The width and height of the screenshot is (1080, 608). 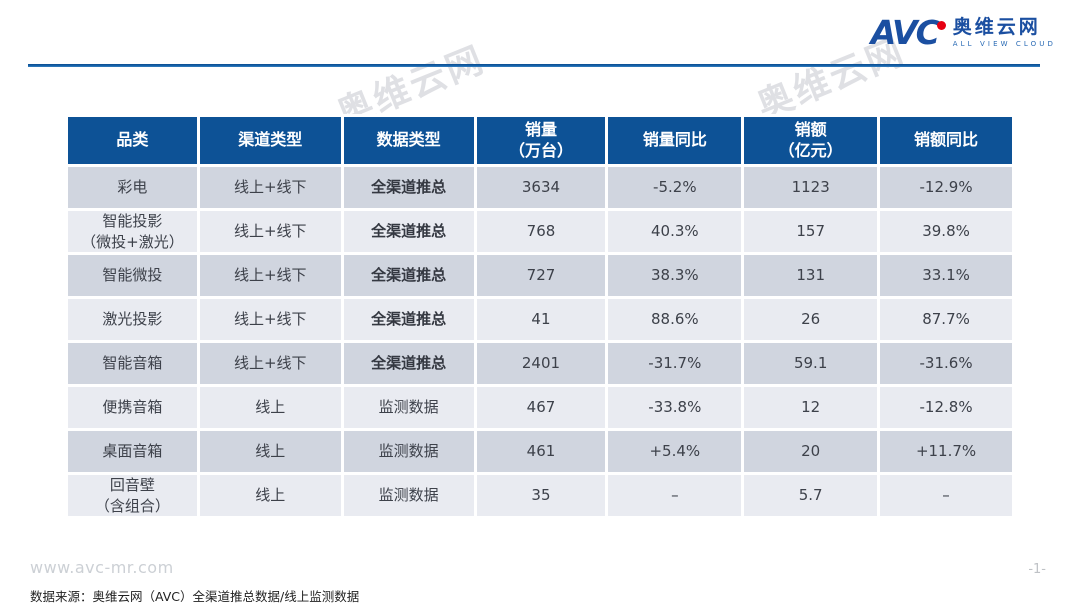 I want to click on cell-volume: 467, so click(x=541, y=407).